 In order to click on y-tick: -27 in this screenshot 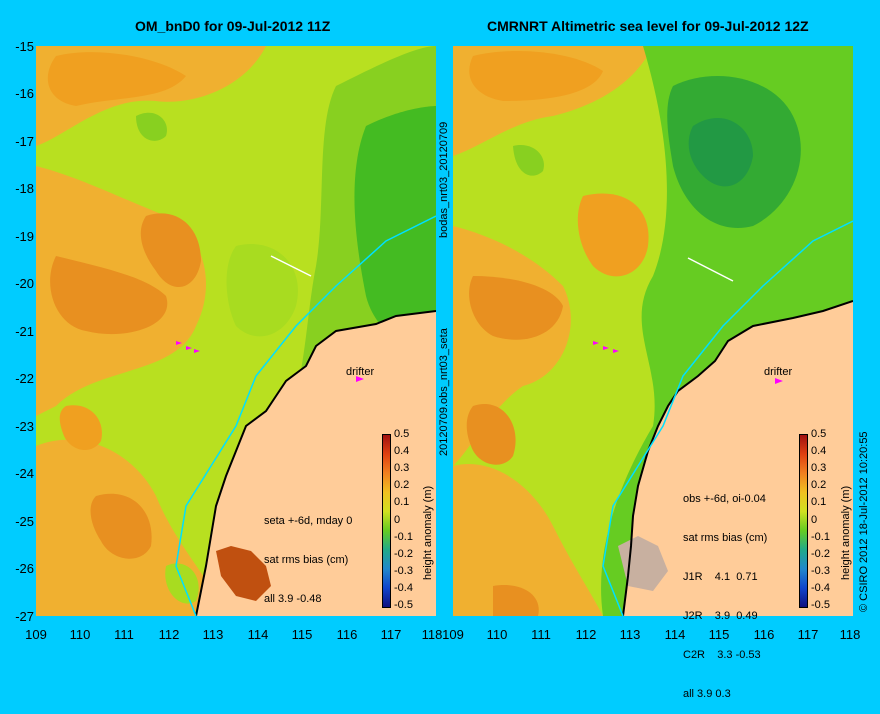, I will do `click(24, 616)`.